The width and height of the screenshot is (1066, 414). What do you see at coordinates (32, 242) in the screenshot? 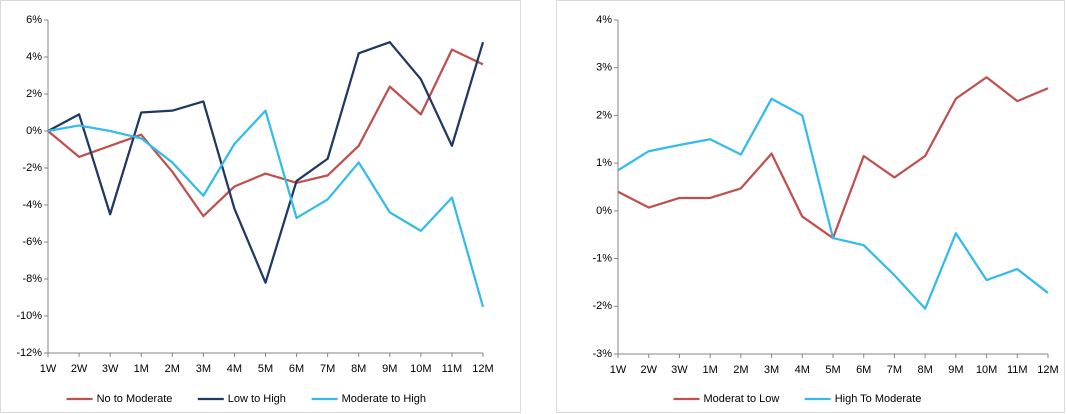
I see `y-tick-label: -6%` at bounding box center [32, 242].